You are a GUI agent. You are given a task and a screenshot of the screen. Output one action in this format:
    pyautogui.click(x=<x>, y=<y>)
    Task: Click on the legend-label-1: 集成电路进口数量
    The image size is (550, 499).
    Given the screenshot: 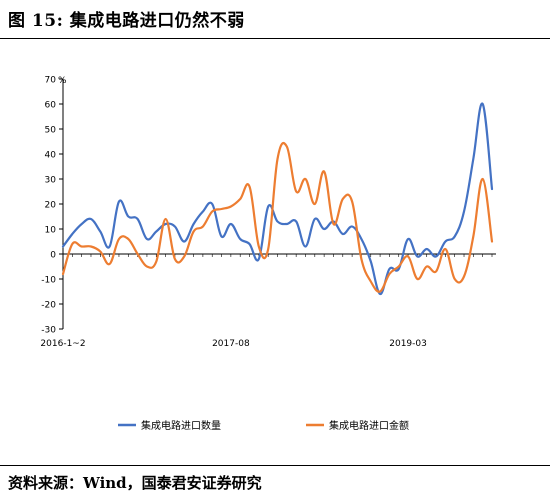 What is the action you would take?
    pyautogui.click(x=181, y=425)
    